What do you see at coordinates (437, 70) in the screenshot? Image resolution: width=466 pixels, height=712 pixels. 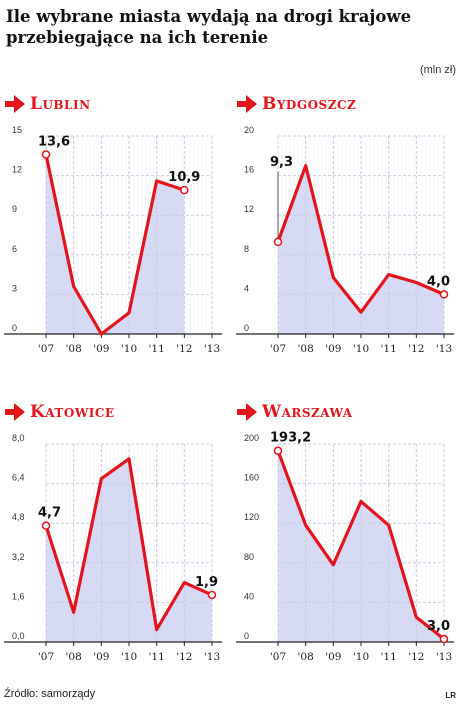 I see `unit-label: (mln zł)` at bounding box center [437, 70].